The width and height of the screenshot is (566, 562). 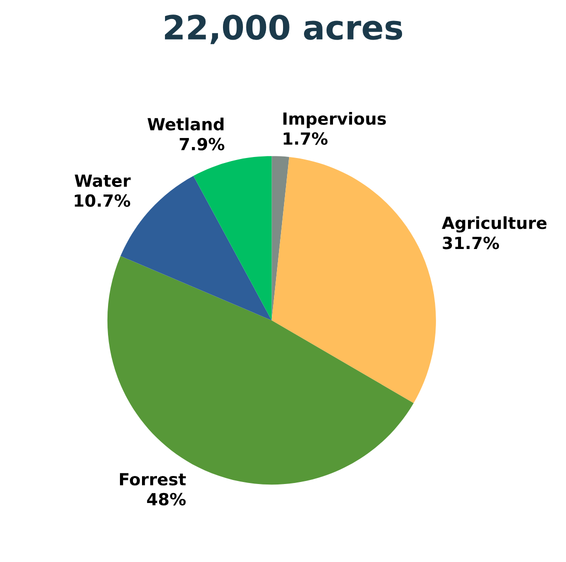 What do you see at coordinates (334, 120) in the screenshot?
I see `slice-label: Impervious` at bounding box center [334, 120].